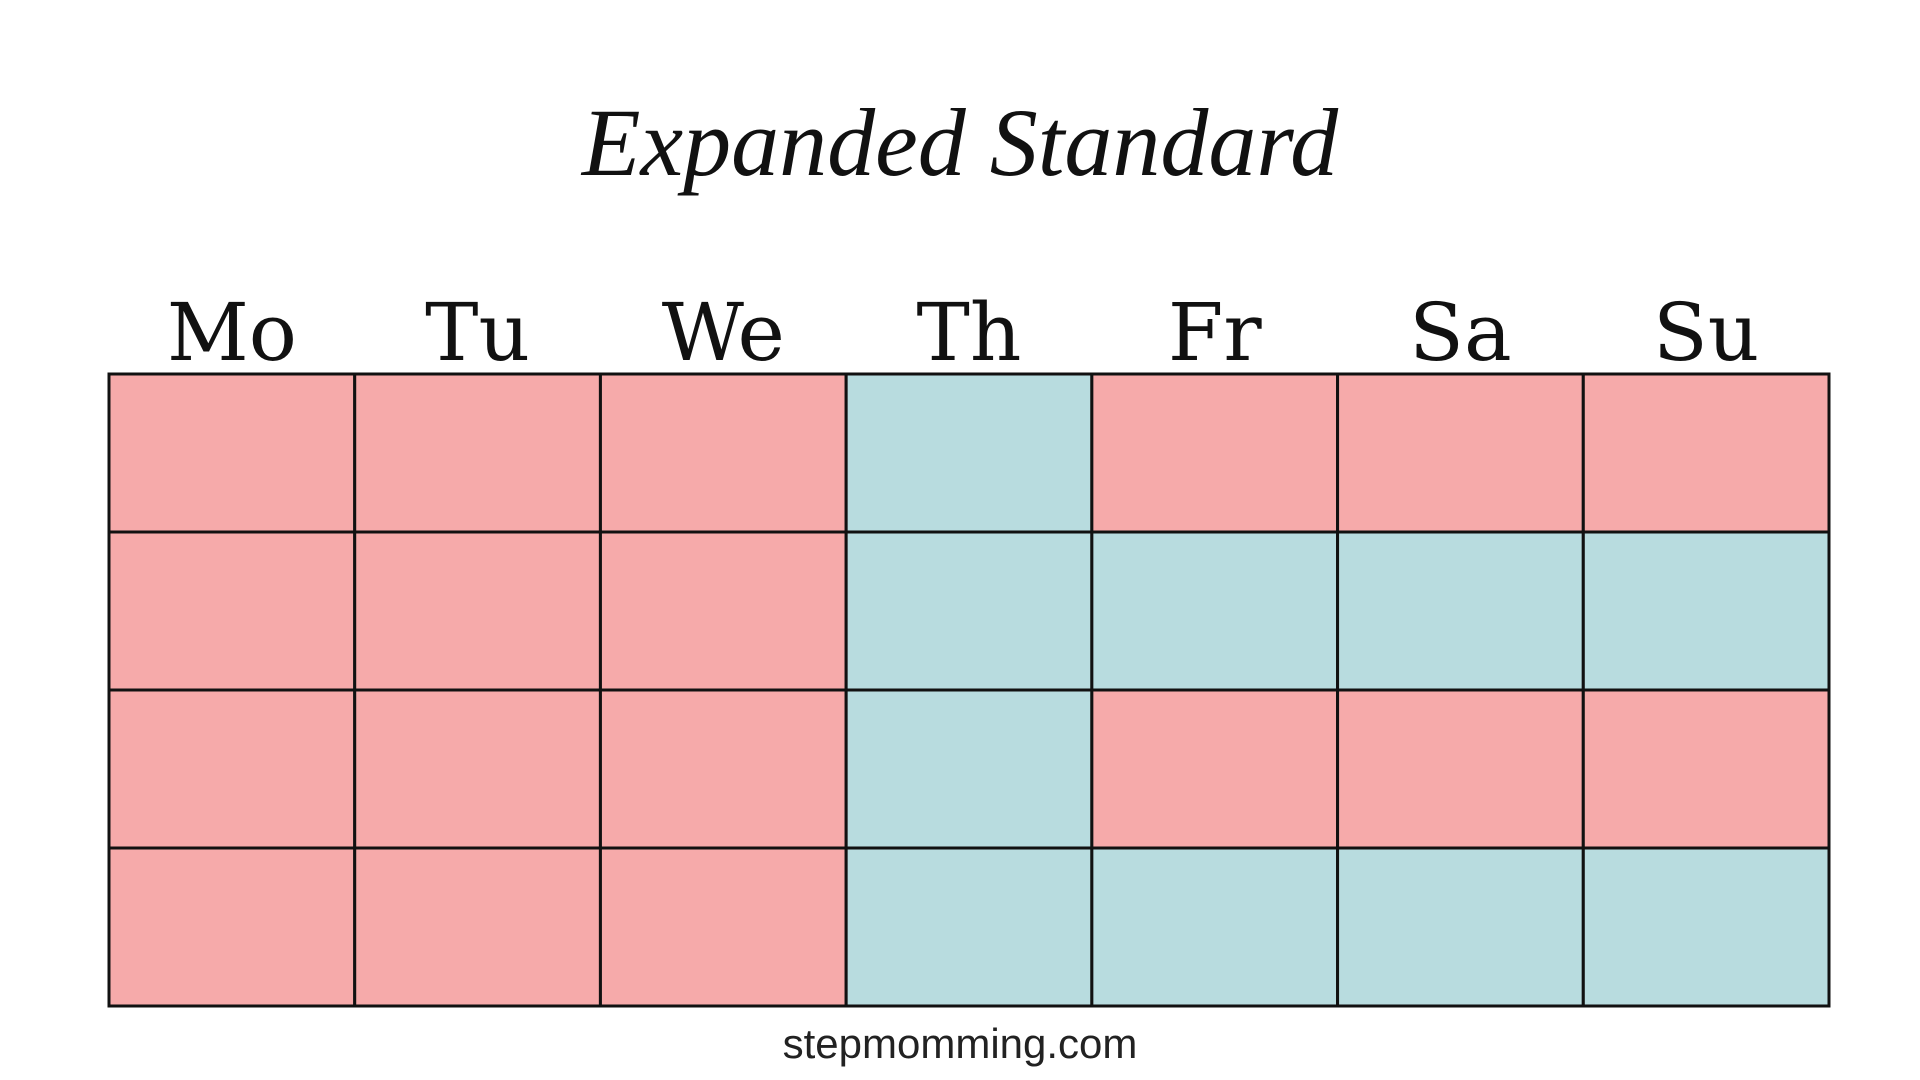 Image resolution: width=1920 pixels, height=1080 pixels. What do you see at coordinates (960, 1043) in the screenshot?
I see `footer: stepmomming.com` at bounding box center [960, 1043].